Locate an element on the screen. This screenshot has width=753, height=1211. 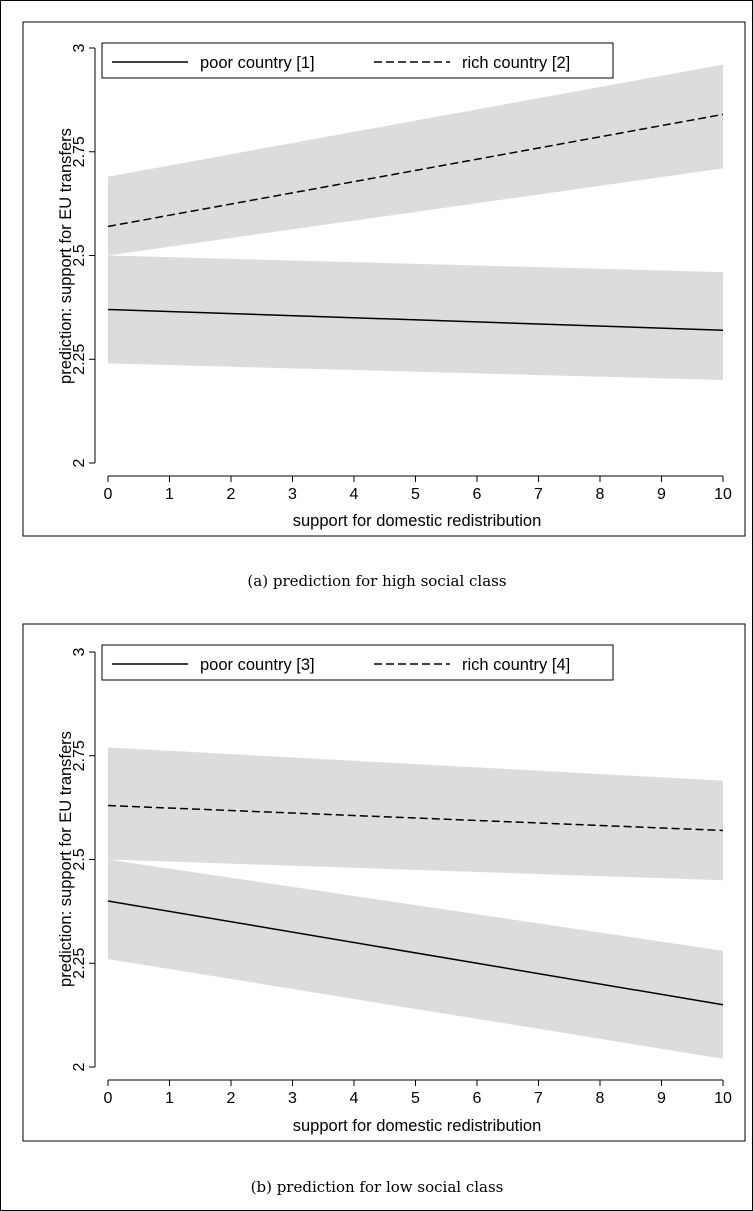
legend-label-series-1: poor country [1] is located at coordinates (257, 63).